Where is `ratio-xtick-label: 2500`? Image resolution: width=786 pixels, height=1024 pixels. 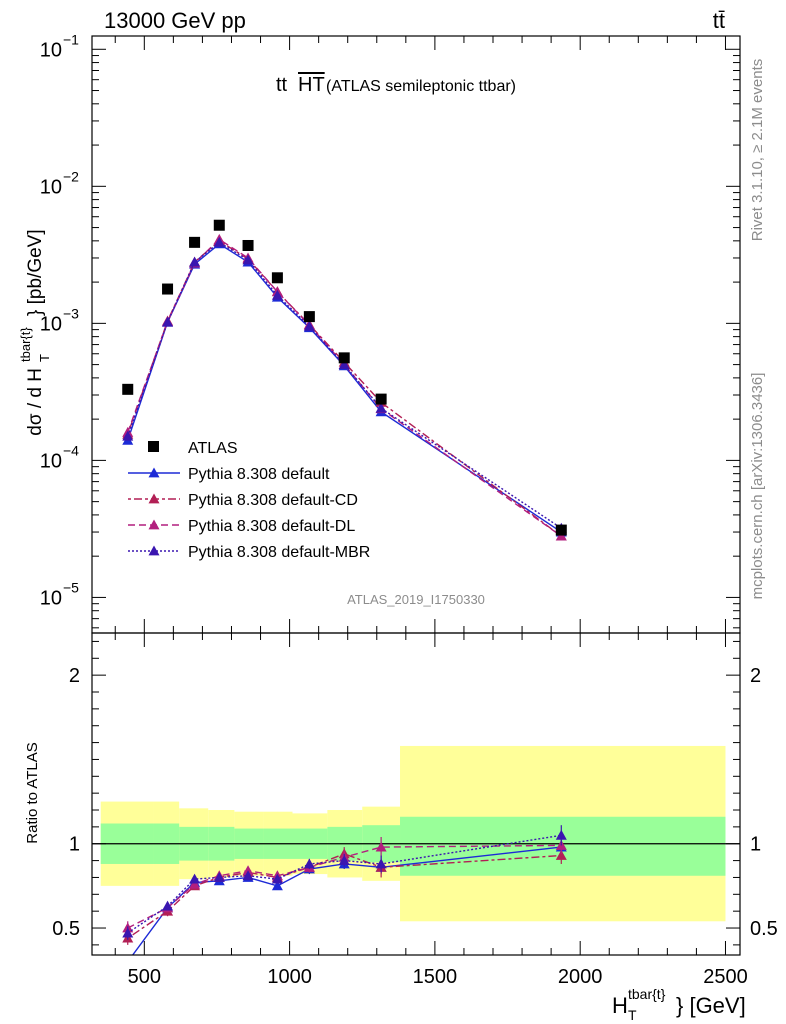 ratio-xtick-label: 2500 is located at coordinates (725, 977).